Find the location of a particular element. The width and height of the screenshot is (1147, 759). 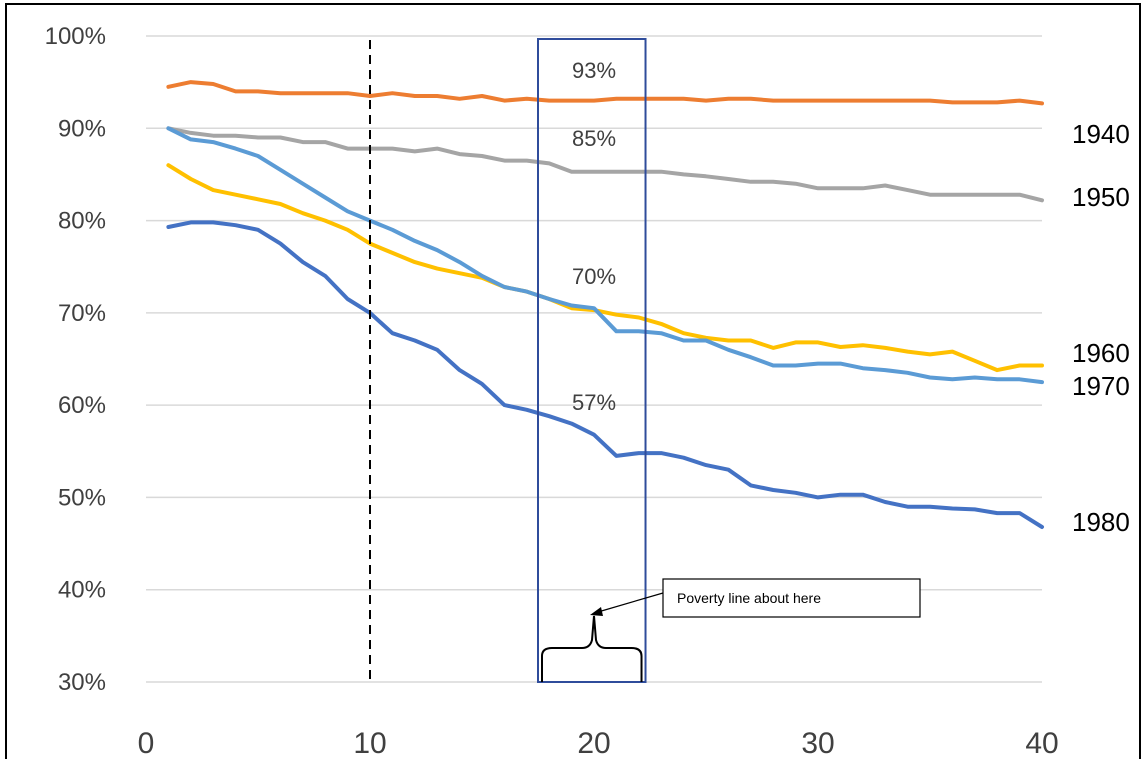

y-axis-ticks: 30% 40% 50% 60% 70% 80% 90% 100% is located at coordinates (75, 359).